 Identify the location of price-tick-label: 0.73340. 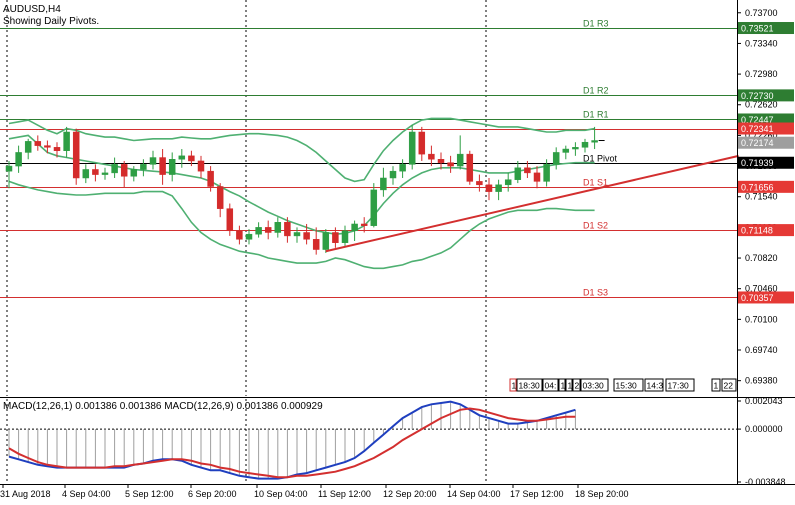
(761, 43).